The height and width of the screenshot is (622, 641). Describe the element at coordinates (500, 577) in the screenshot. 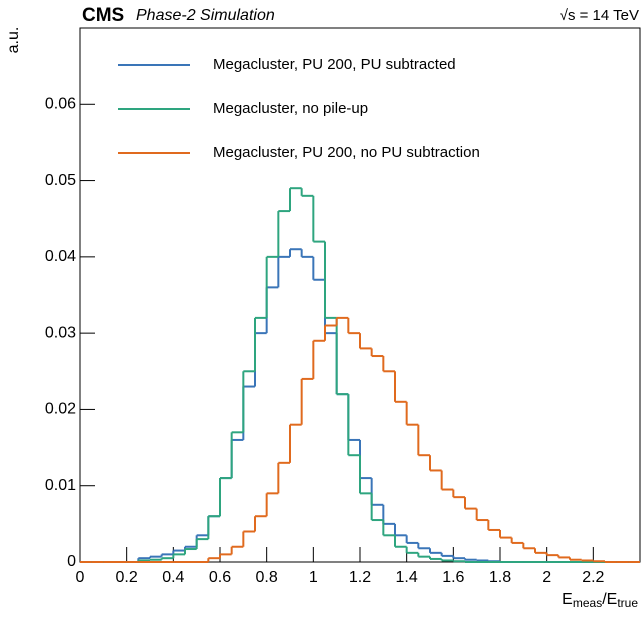

I see `x-tick-label: 1.8` at that location.